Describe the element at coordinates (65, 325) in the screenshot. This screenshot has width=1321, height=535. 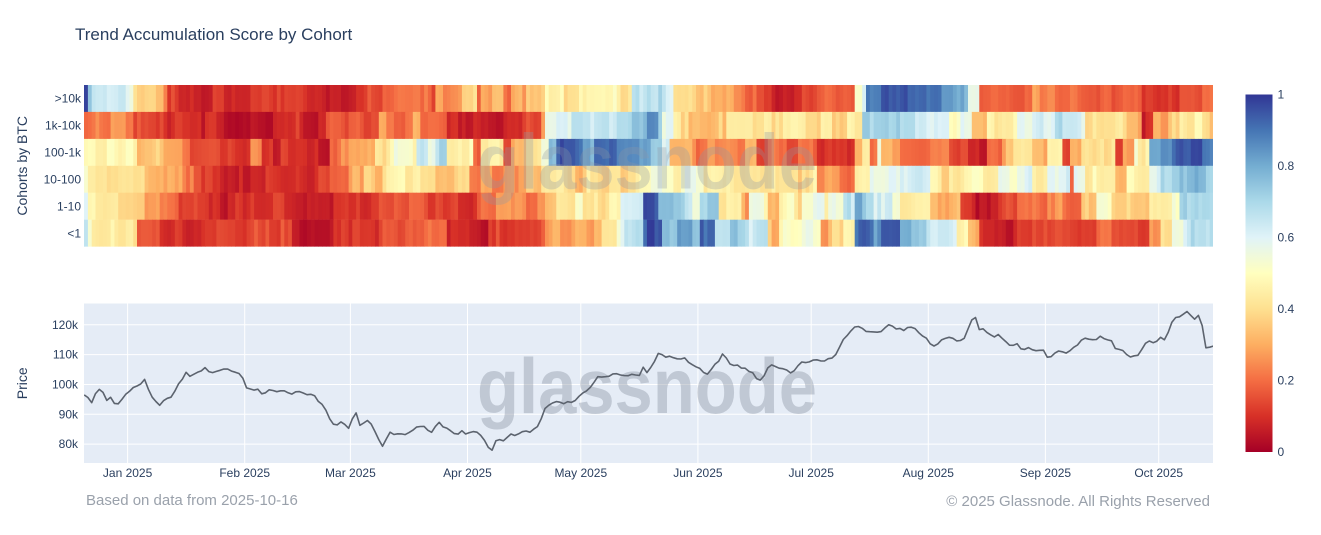
I see `svg-text: 120k` at that location.